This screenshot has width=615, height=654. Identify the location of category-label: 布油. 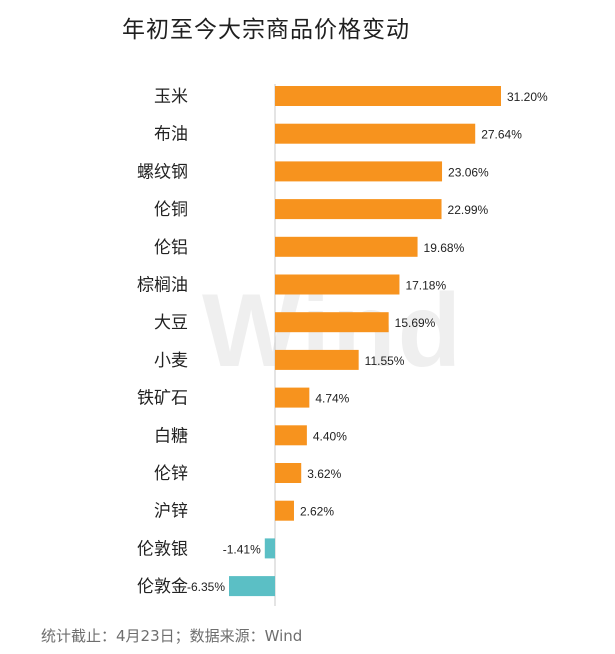
(171, 135).